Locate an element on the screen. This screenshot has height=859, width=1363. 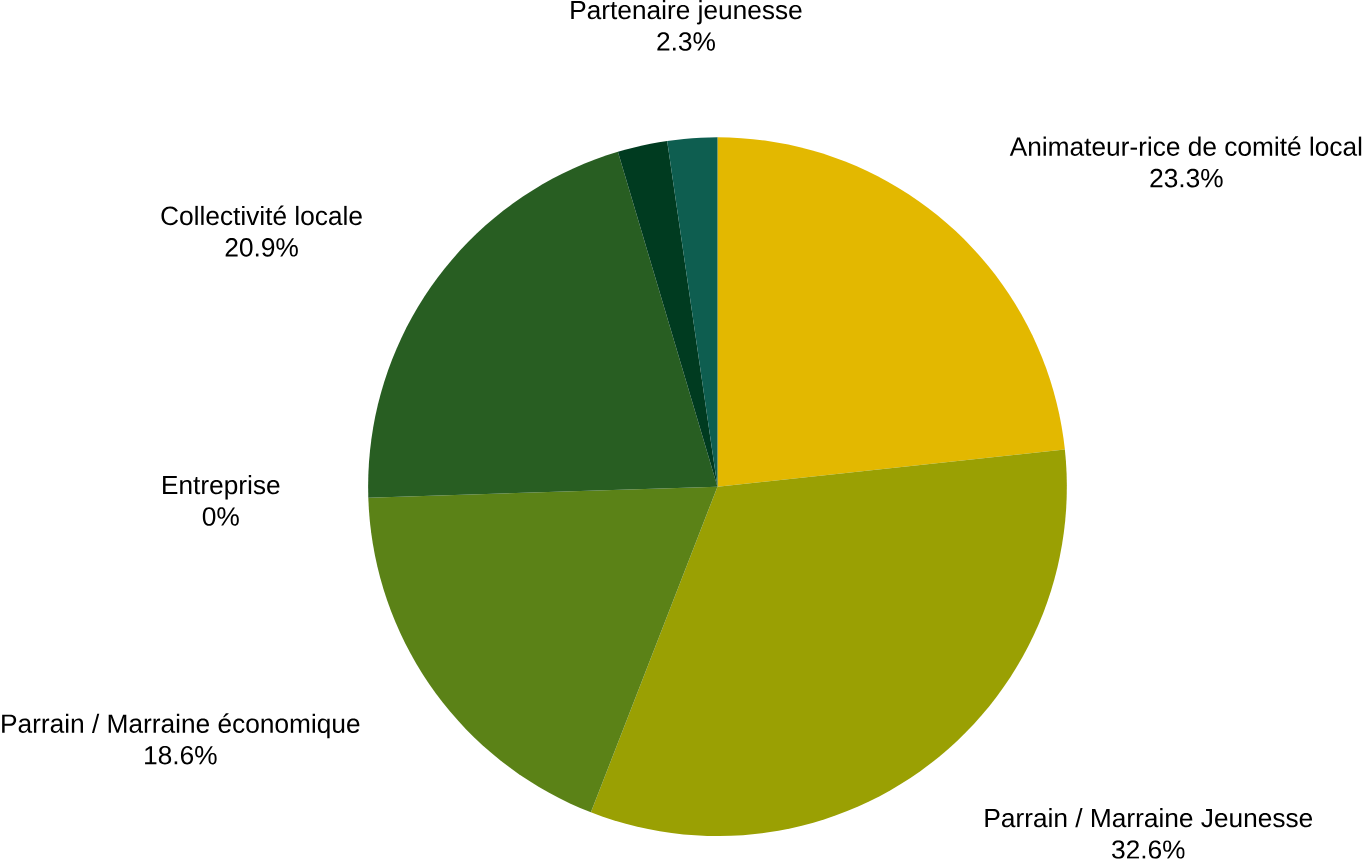
data-label: 32.6% is located at coordinates (1148, 849).